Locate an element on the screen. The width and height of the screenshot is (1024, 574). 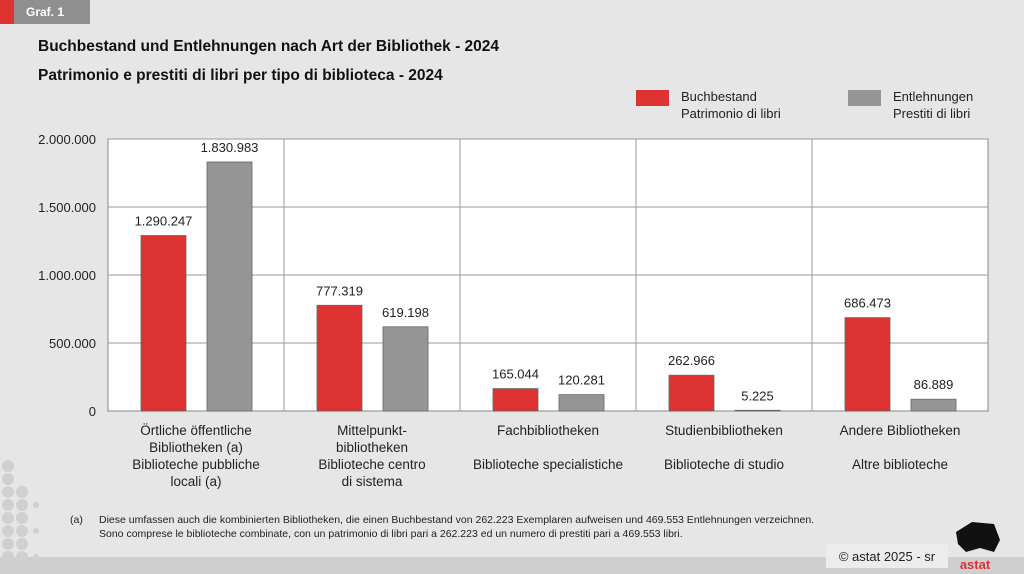
legend-swatch-gray is located at coordinates (864, 98).